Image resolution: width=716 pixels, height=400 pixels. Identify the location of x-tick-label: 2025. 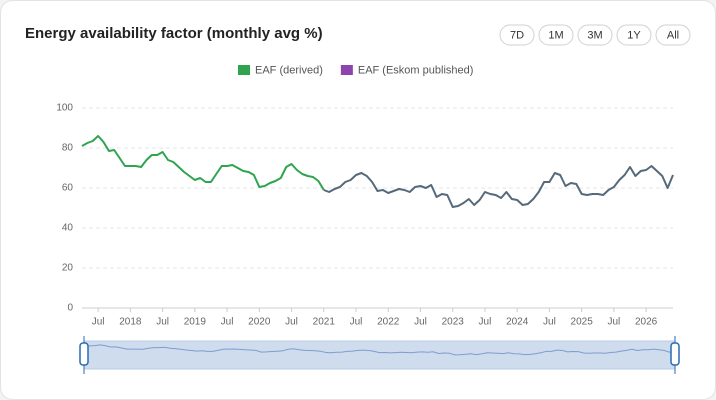
(582, 322).